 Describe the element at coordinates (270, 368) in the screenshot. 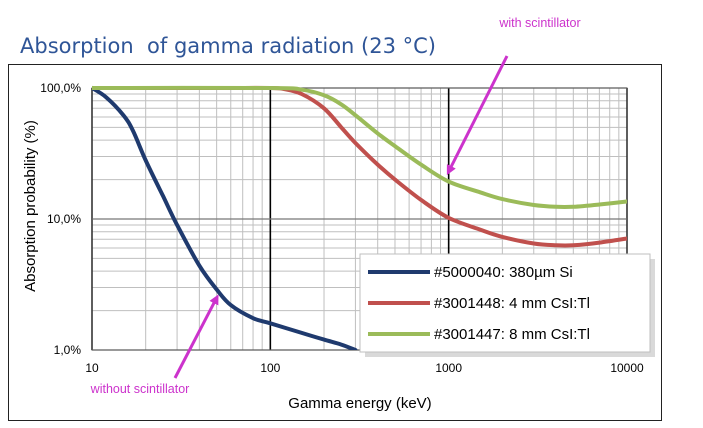

I see `x-tick-label: 100` at that location.